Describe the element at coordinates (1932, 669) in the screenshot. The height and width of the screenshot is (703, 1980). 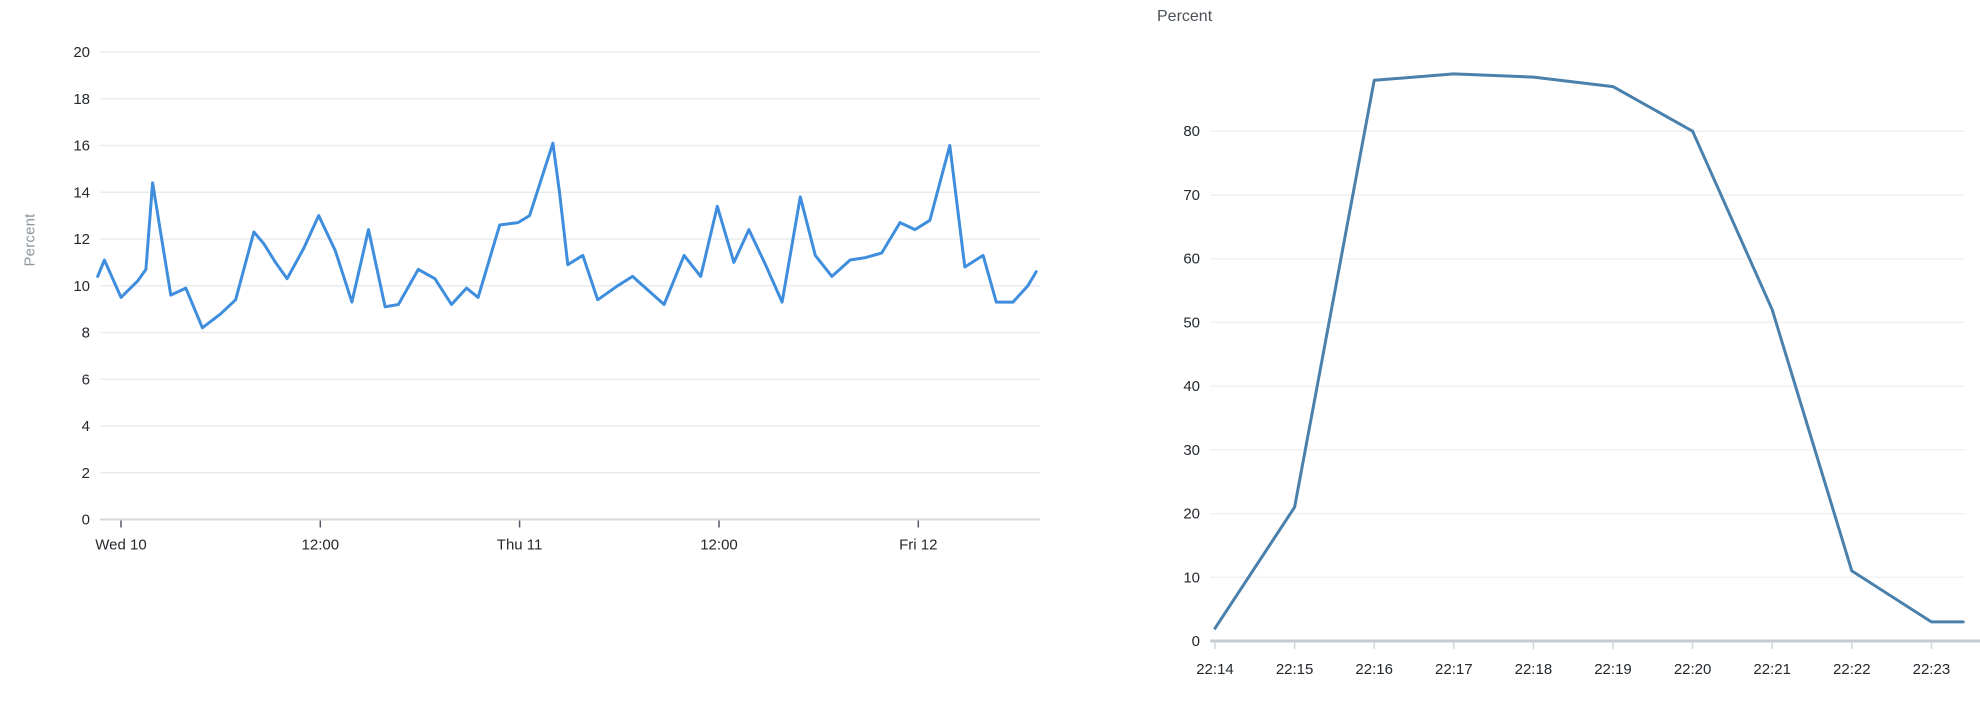
I see `x-tick-label: 22:23` at that location.